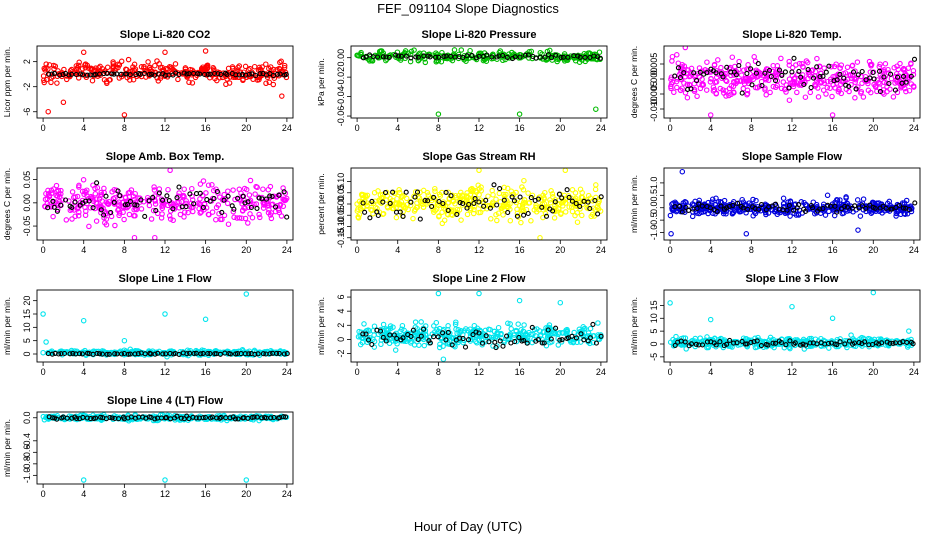 This screenshot has width=936, height=545. What do you see at coordinates (479, 326) in the screenshot?
I see `points-group` at bounding box center [479, 326].